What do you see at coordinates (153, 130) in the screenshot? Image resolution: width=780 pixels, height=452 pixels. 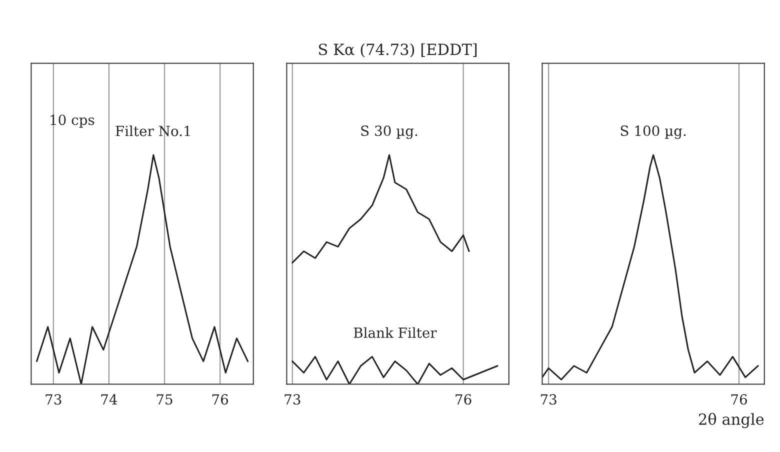 I see `series-label: Filter No.1` at bounding box center [153, 130].